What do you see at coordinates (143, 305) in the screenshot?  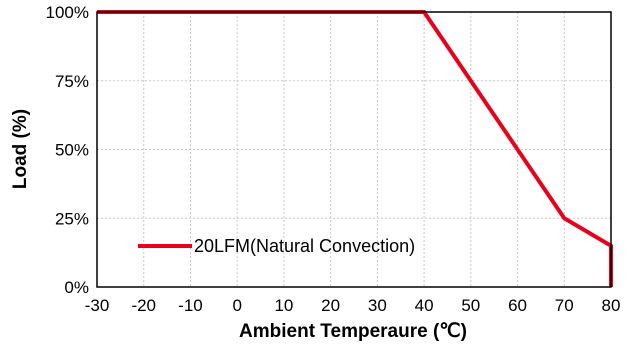 I see `x-tick-label: -20` at bounding box center [143, 305].